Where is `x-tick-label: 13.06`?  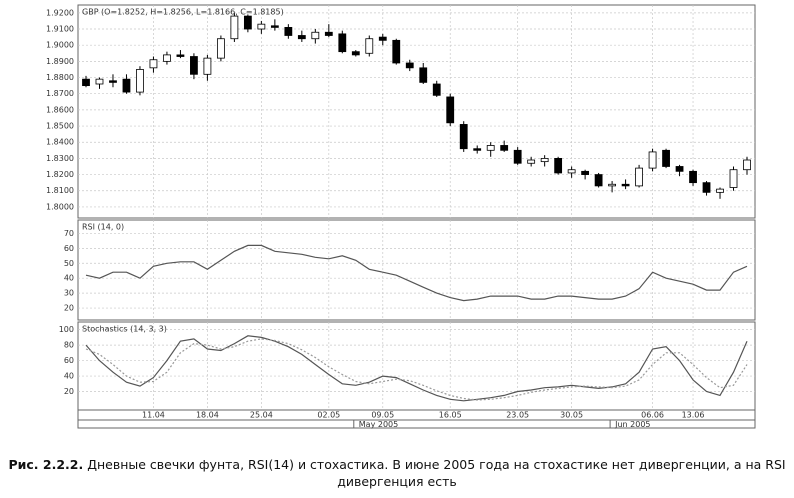
x-tick-label: 13.06 is located at coordinates (693, 415).